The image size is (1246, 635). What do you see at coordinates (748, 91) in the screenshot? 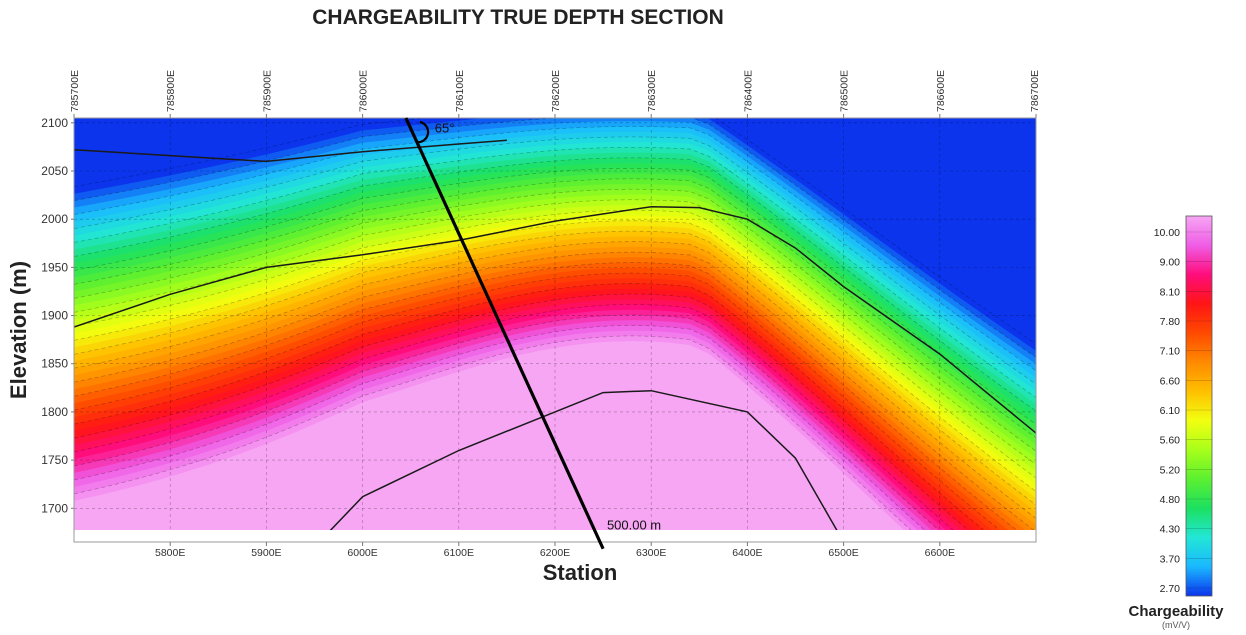
I see `top-tick-label: 786400E` at bounding box center [748, 91].